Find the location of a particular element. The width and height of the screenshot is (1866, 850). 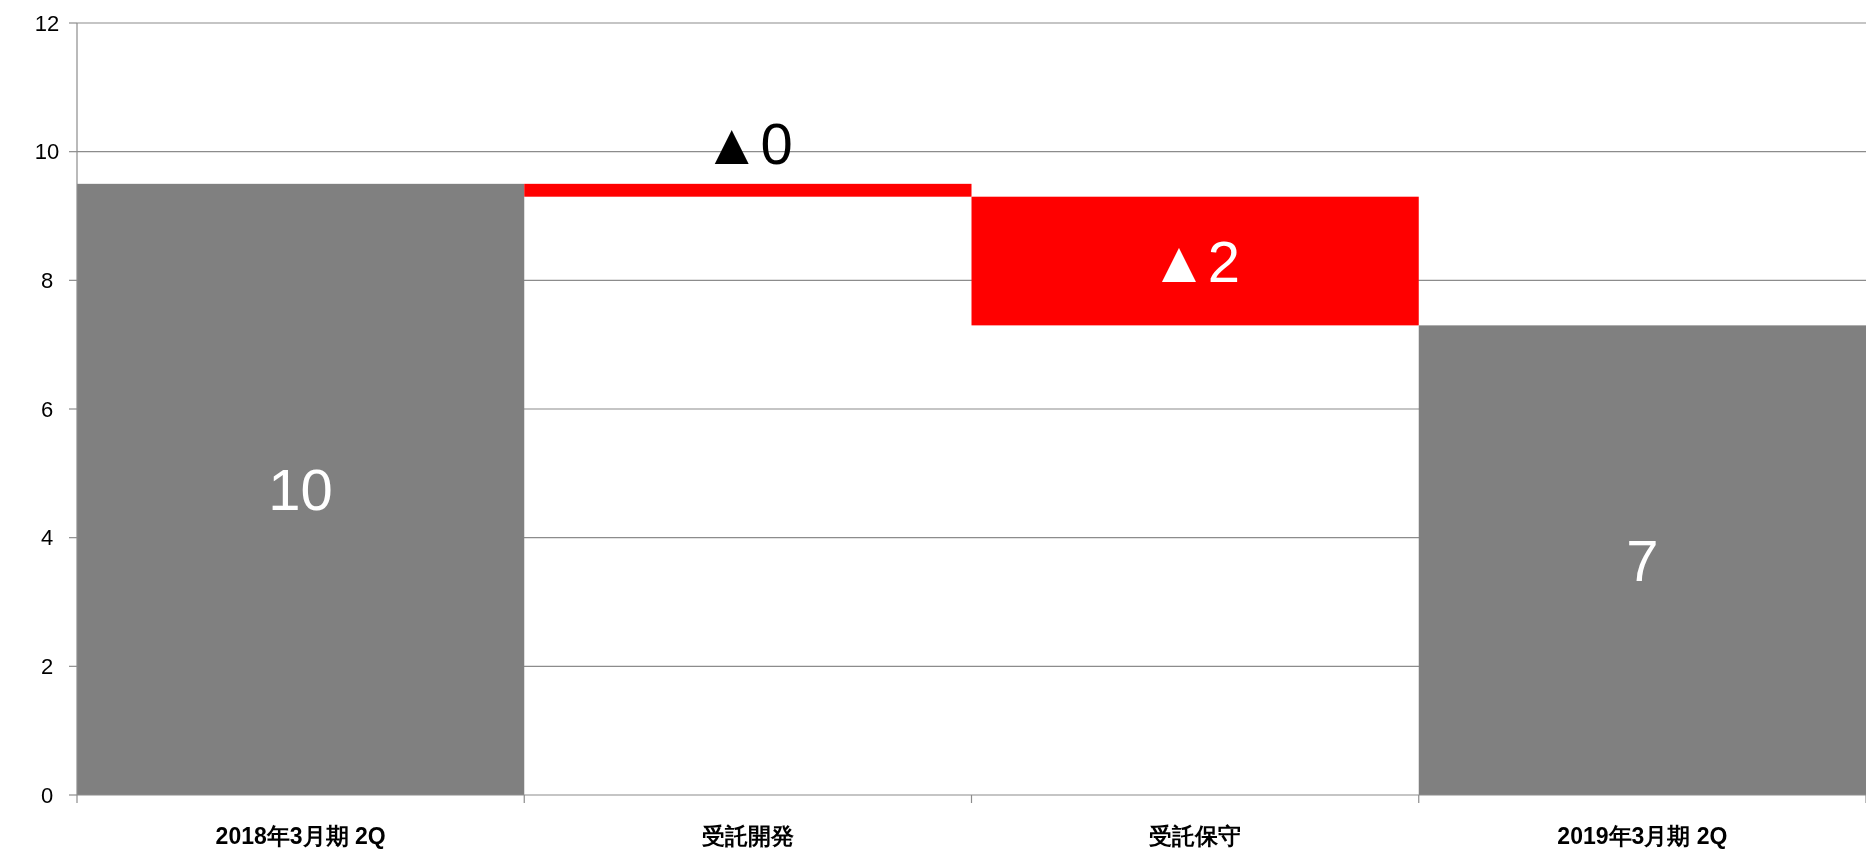

data-label: ▲0 is located at coordinates (748, 144).